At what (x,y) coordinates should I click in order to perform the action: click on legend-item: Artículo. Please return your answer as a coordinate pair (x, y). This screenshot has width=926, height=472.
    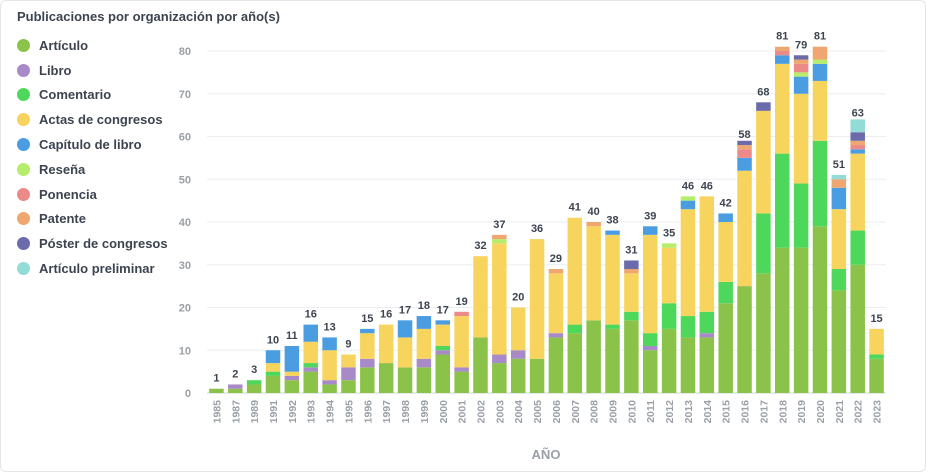
    Looking at the image, I should click on (92, 45).